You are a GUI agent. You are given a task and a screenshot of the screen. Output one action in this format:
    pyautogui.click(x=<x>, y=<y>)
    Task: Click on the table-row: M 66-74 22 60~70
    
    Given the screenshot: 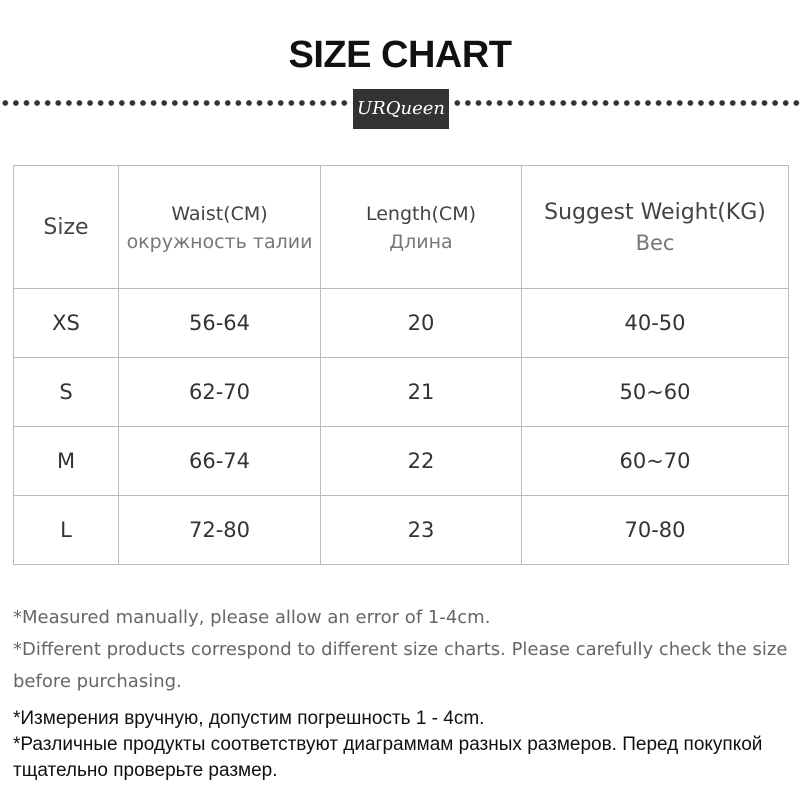 What is the action you would take?
    pyautogui.click(x=401, y=461)
    